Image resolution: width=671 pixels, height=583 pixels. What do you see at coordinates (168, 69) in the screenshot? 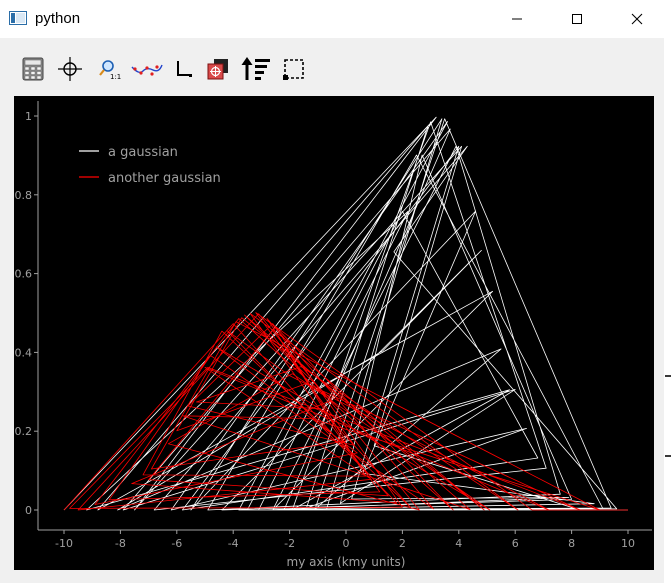
I see `plot-toolbar: 1:1` at bounding box center [168, 69].